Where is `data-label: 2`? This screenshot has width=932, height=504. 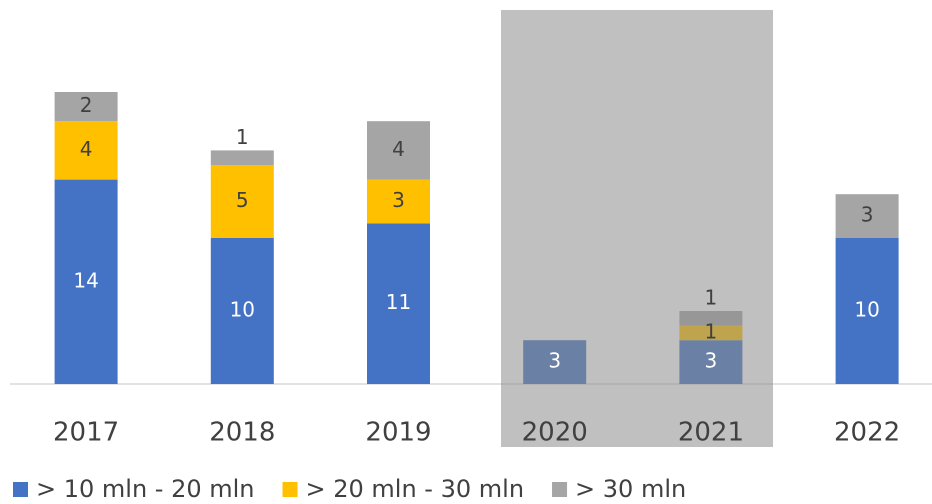 data-label: 2 is located at coordinates (86, 105).